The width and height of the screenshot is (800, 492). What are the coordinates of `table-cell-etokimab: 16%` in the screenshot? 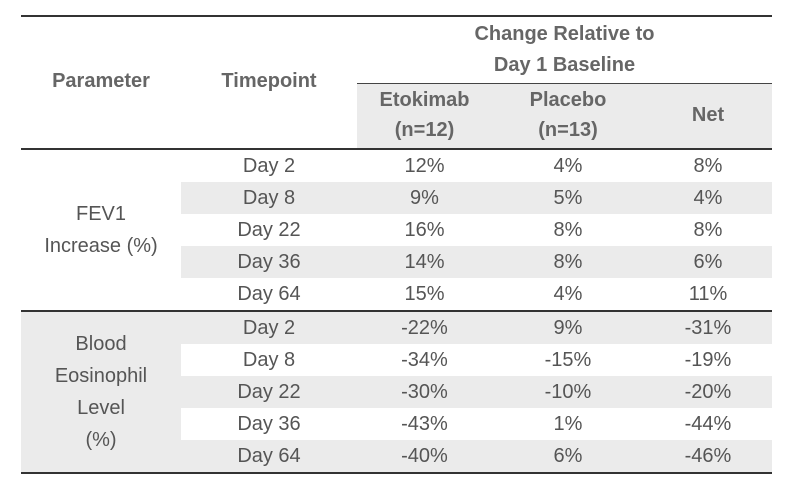 It's located at (424, 229).